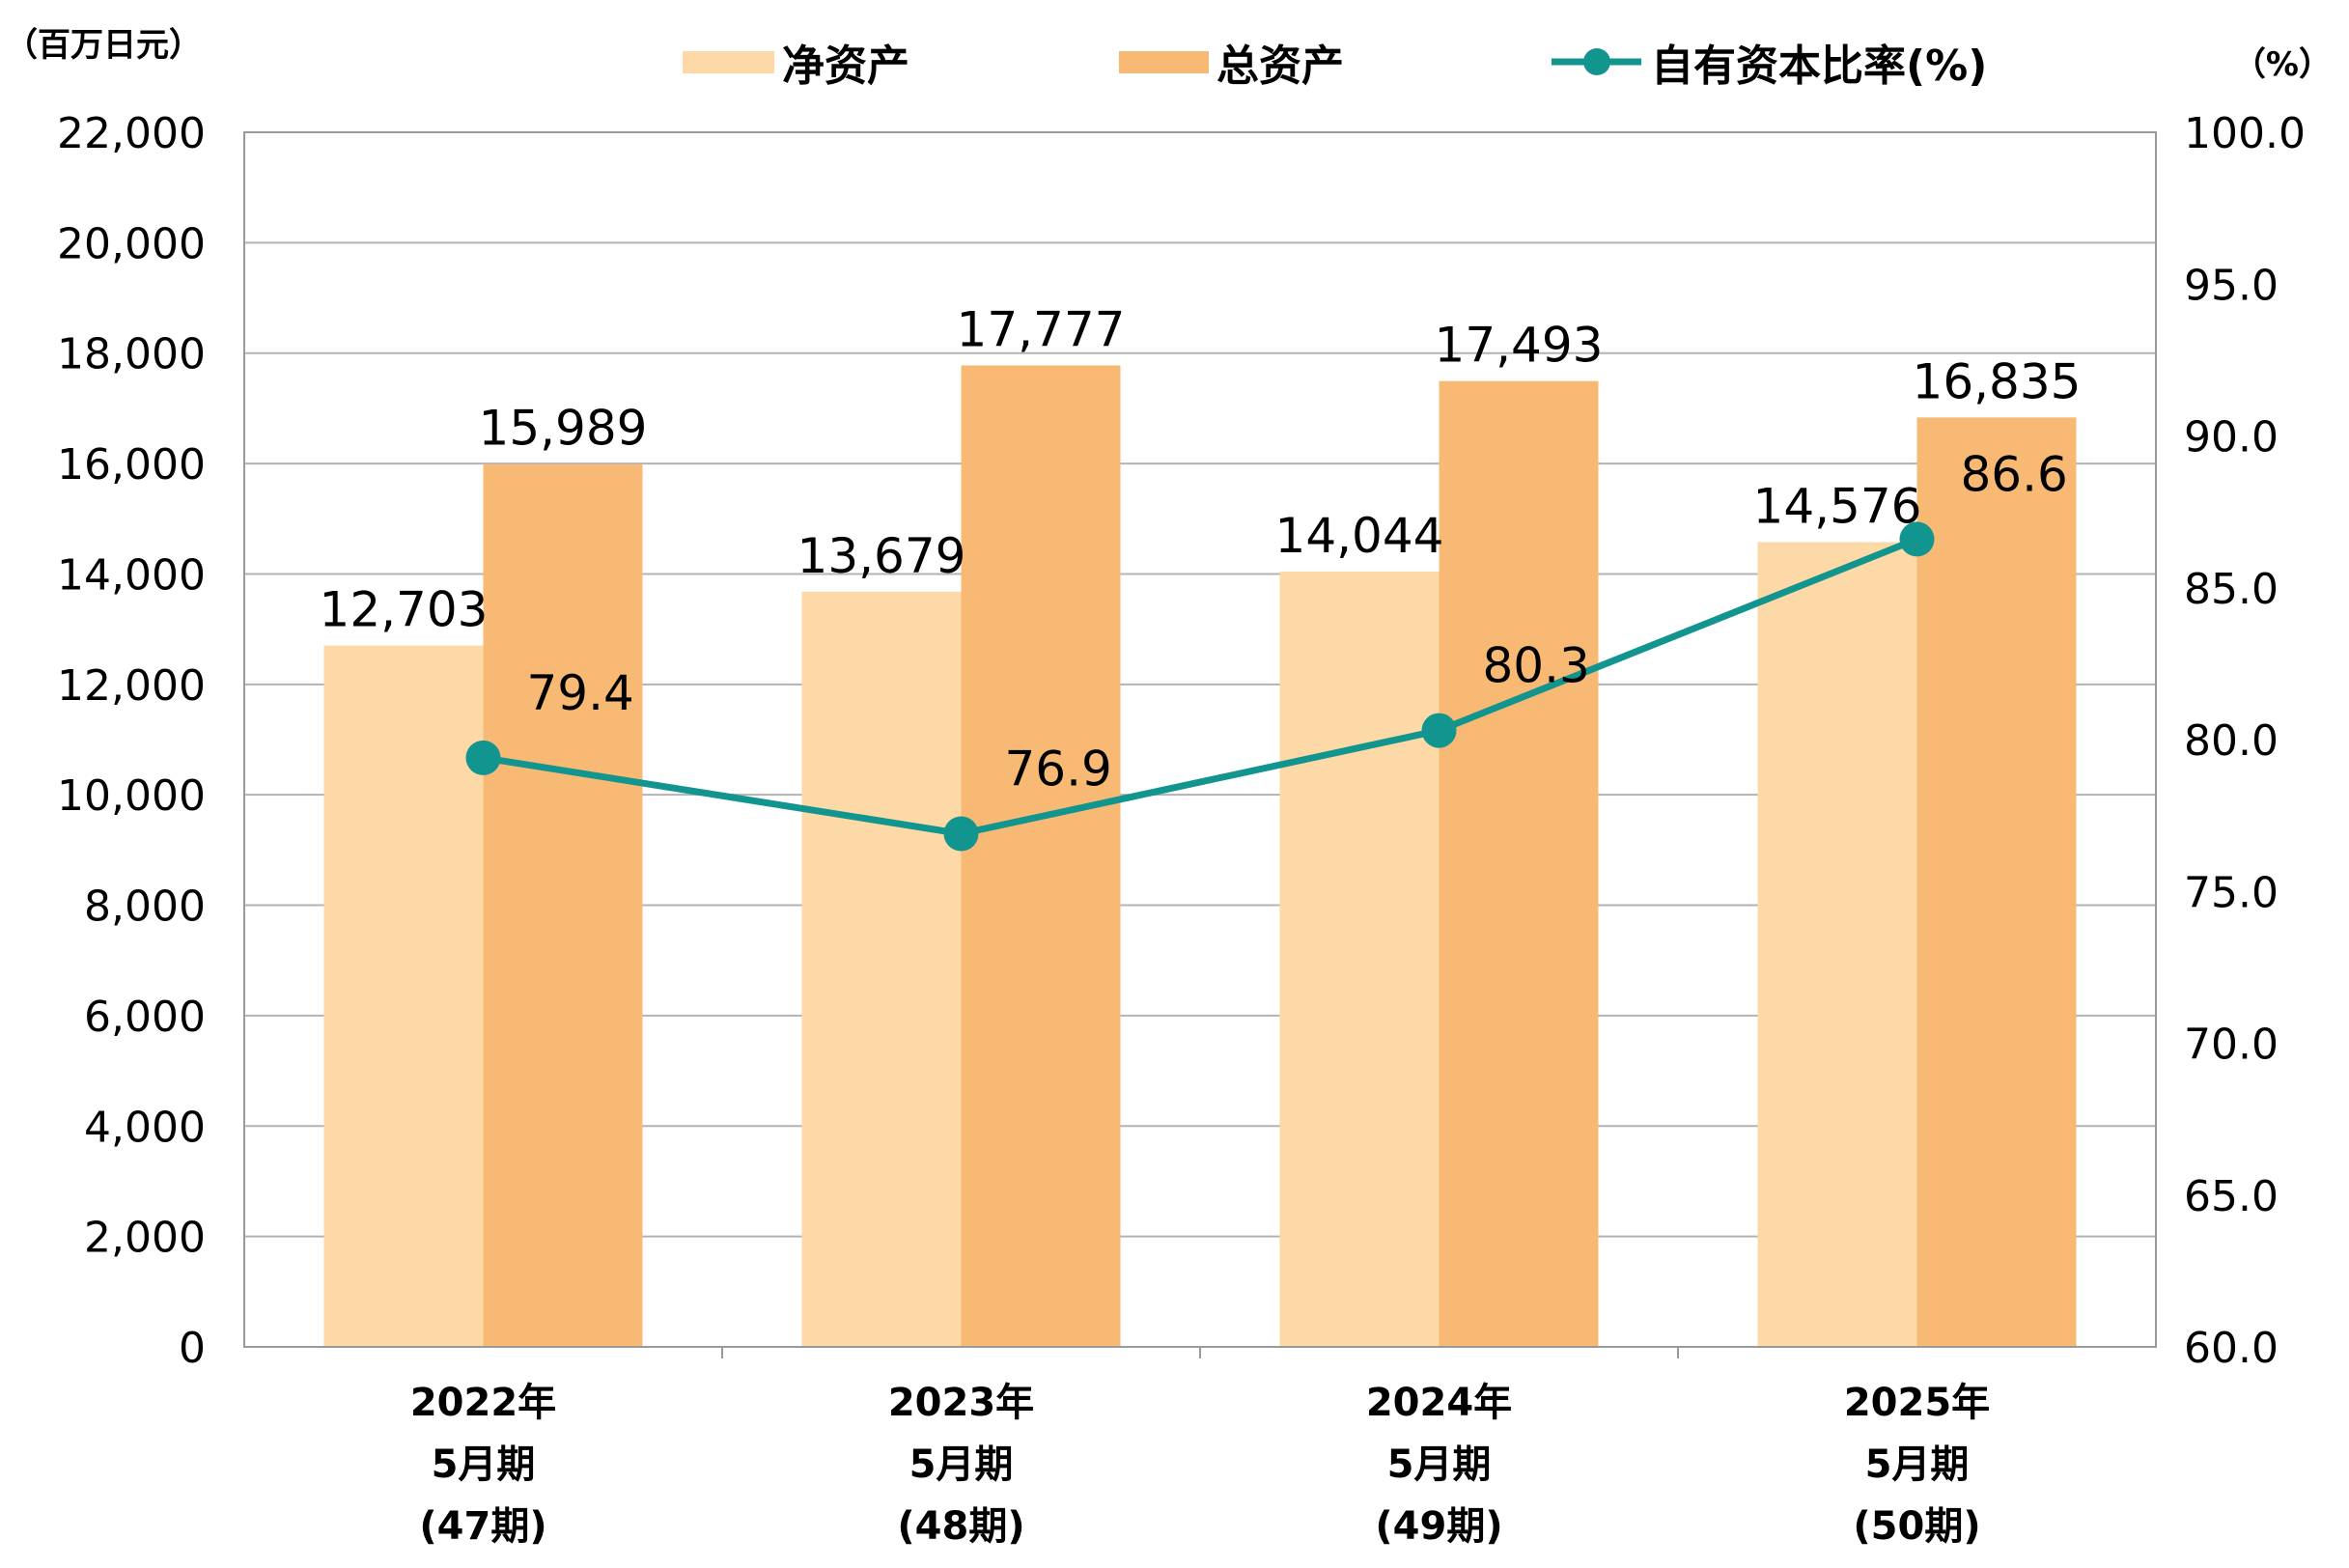 The height and width of the screenshot is (1568, 2349). I want to click on ratio-line, so click(1200, 687).